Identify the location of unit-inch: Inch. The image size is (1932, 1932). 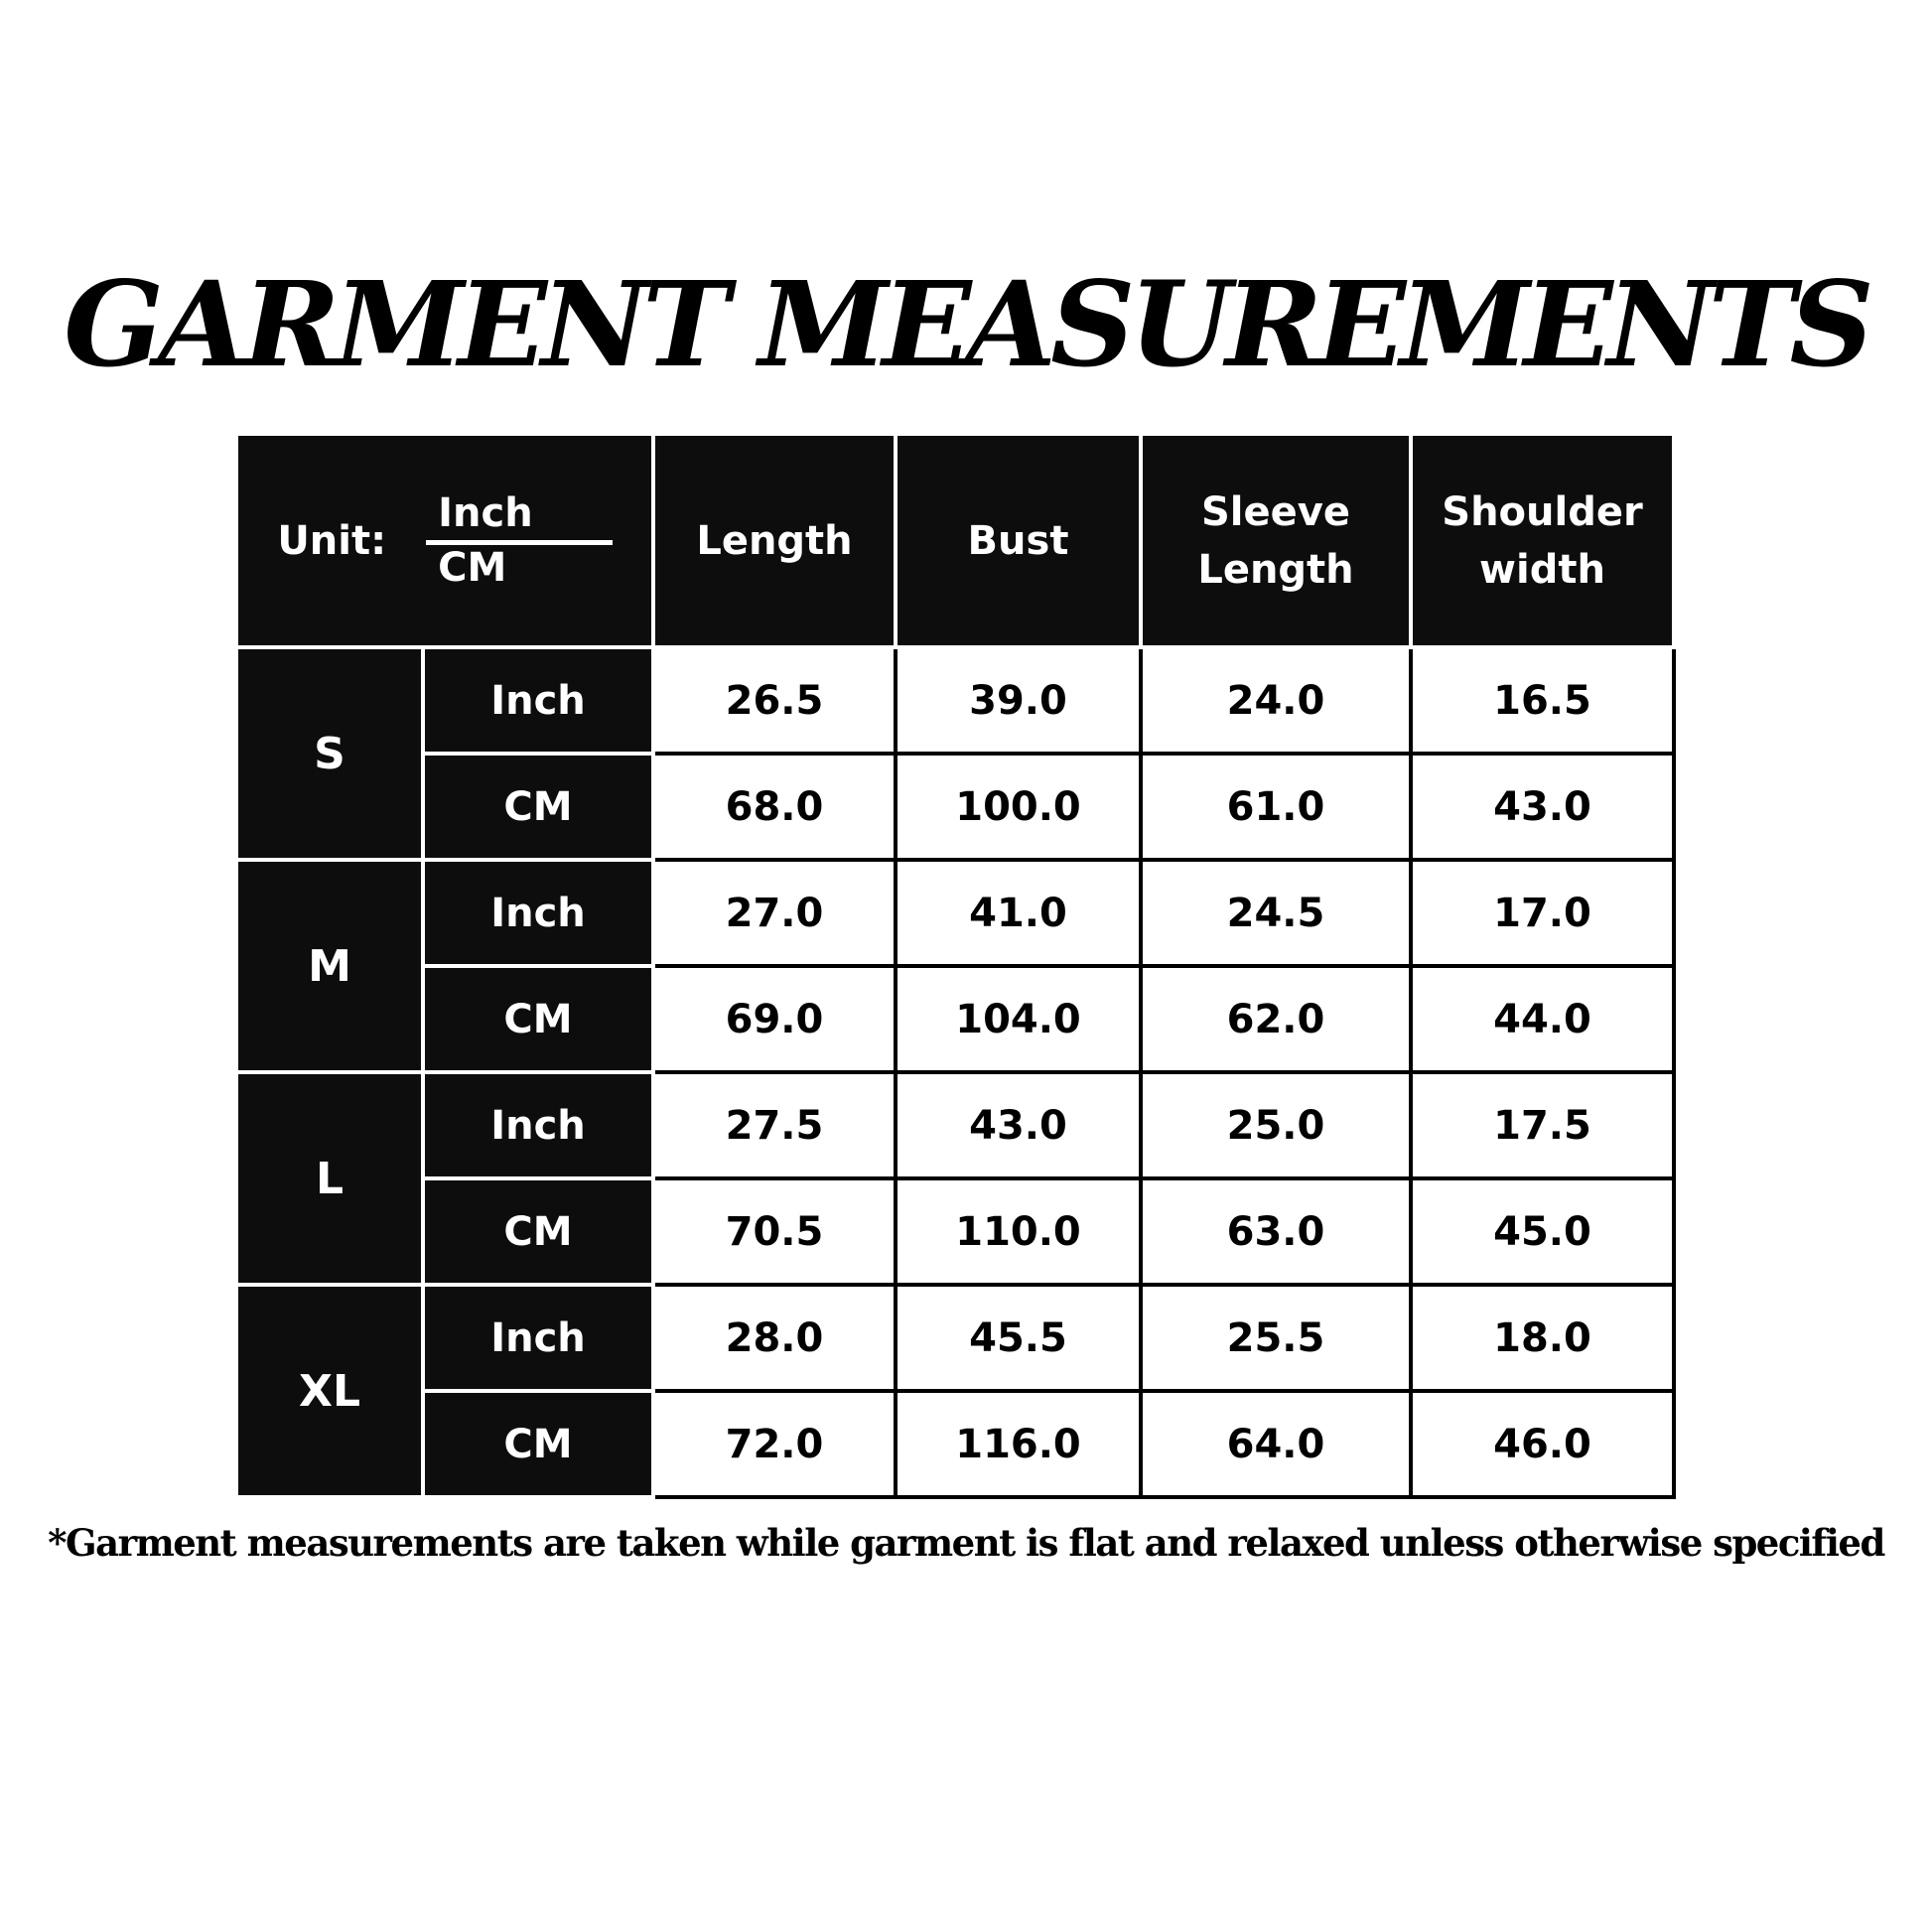
(520, 517).